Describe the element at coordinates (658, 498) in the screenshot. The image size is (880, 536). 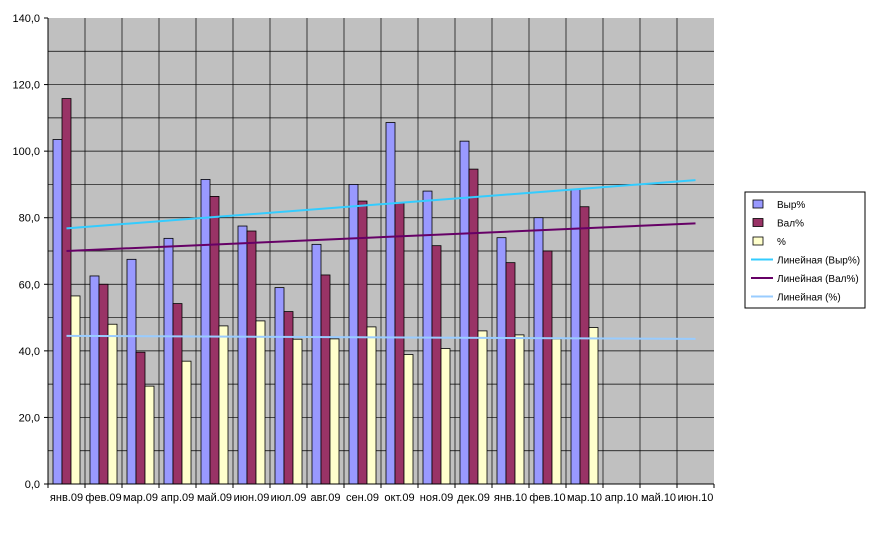
I see `x-tick-label: май.10` at that location.